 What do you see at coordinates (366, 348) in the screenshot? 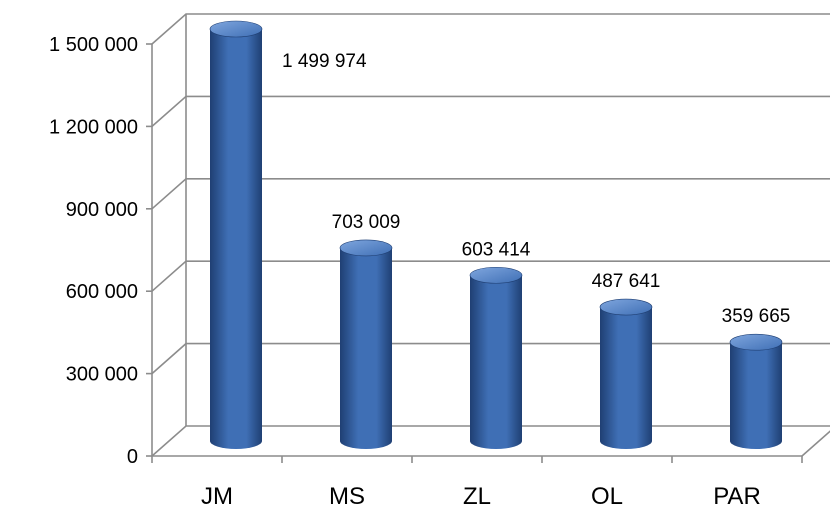
I see `bar-MS` at bounding box center [366, 348].